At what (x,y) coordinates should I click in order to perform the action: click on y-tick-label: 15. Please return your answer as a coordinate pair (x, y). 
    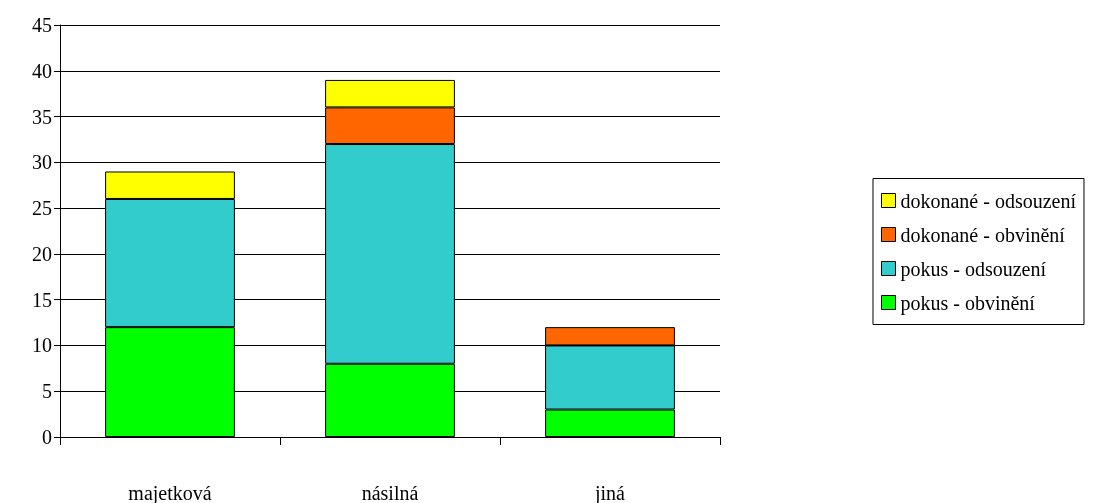
    Looking at the image, I should click on (42, 299).